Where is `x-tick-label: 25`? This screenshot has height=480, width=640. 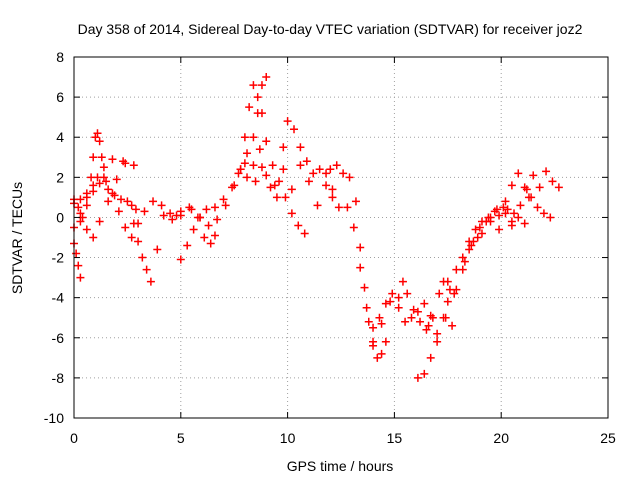
x-tick-label: 25 is located at coordinates (608, 438).